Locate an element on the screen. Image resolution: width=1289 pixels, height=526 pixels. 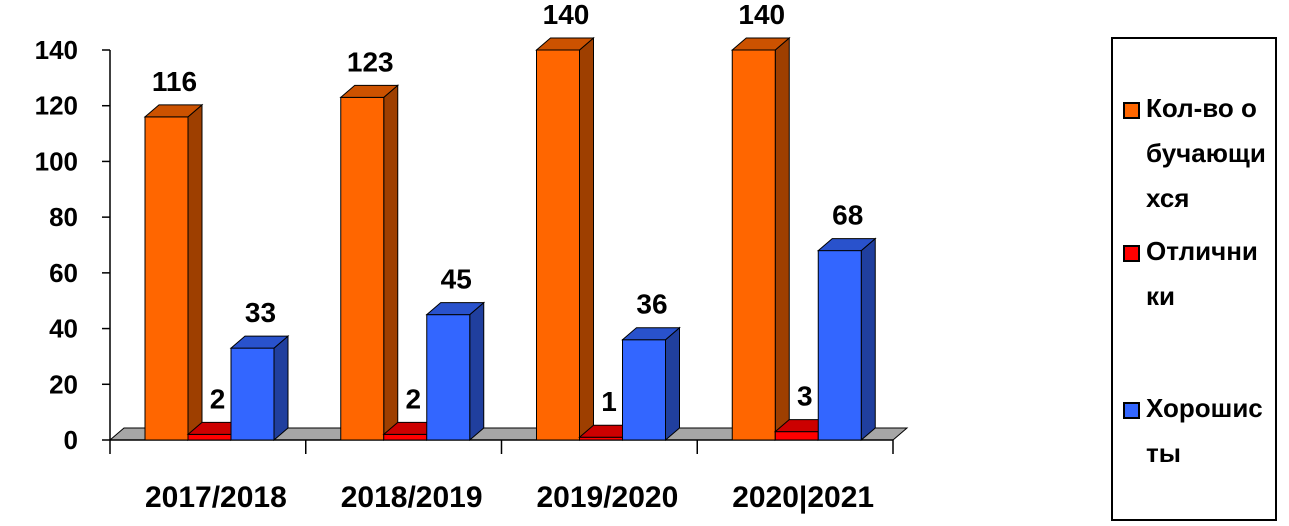
chart-legend: Кол-во обучающихся Отличники Хорошисты is located at coordinates (1194, 279).